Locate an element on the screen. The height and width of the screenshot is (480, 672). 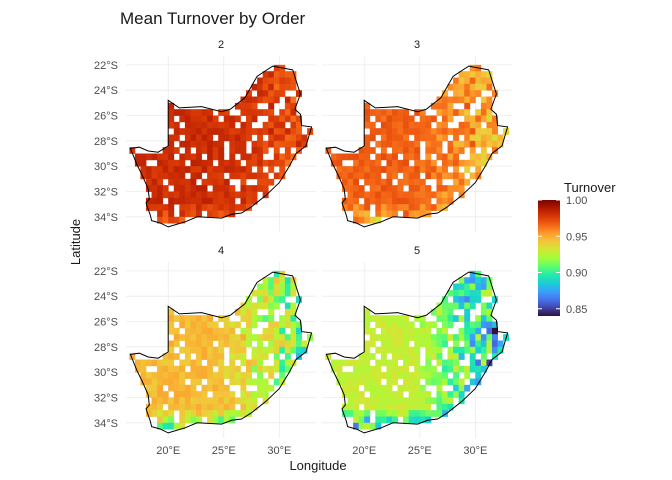
y-tick-label: 28°S is located at coordinates (106, 348).